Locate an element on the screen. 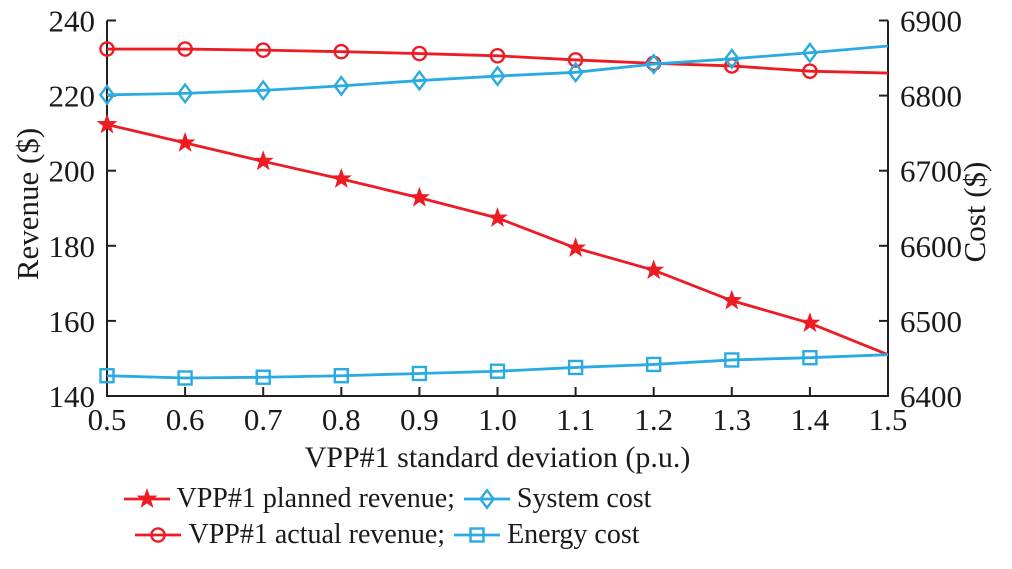 This screenshot has width=1012, height=569. legend-row-1: VPP#1 planned revenue; System cost is located at coordinates (387, 499).